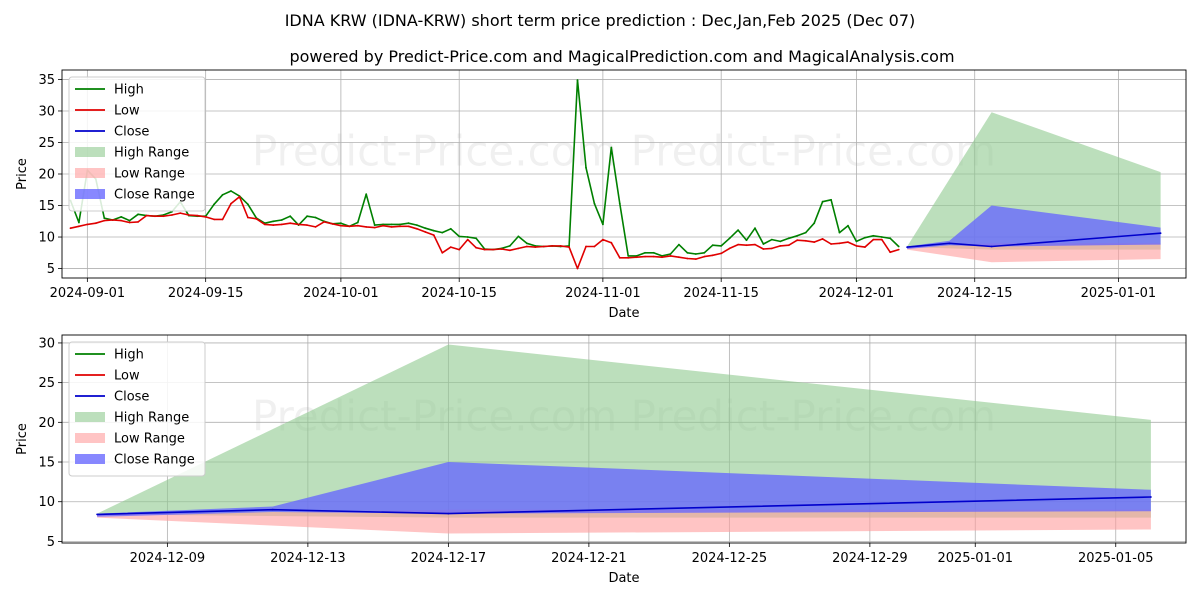 The height and width of the screenshot is (604, 1200). What do you see at coordinates (603, 293) in the screenshot?
I see `x-tick-label: 2024-11-01` at bounding box center [603, 293].